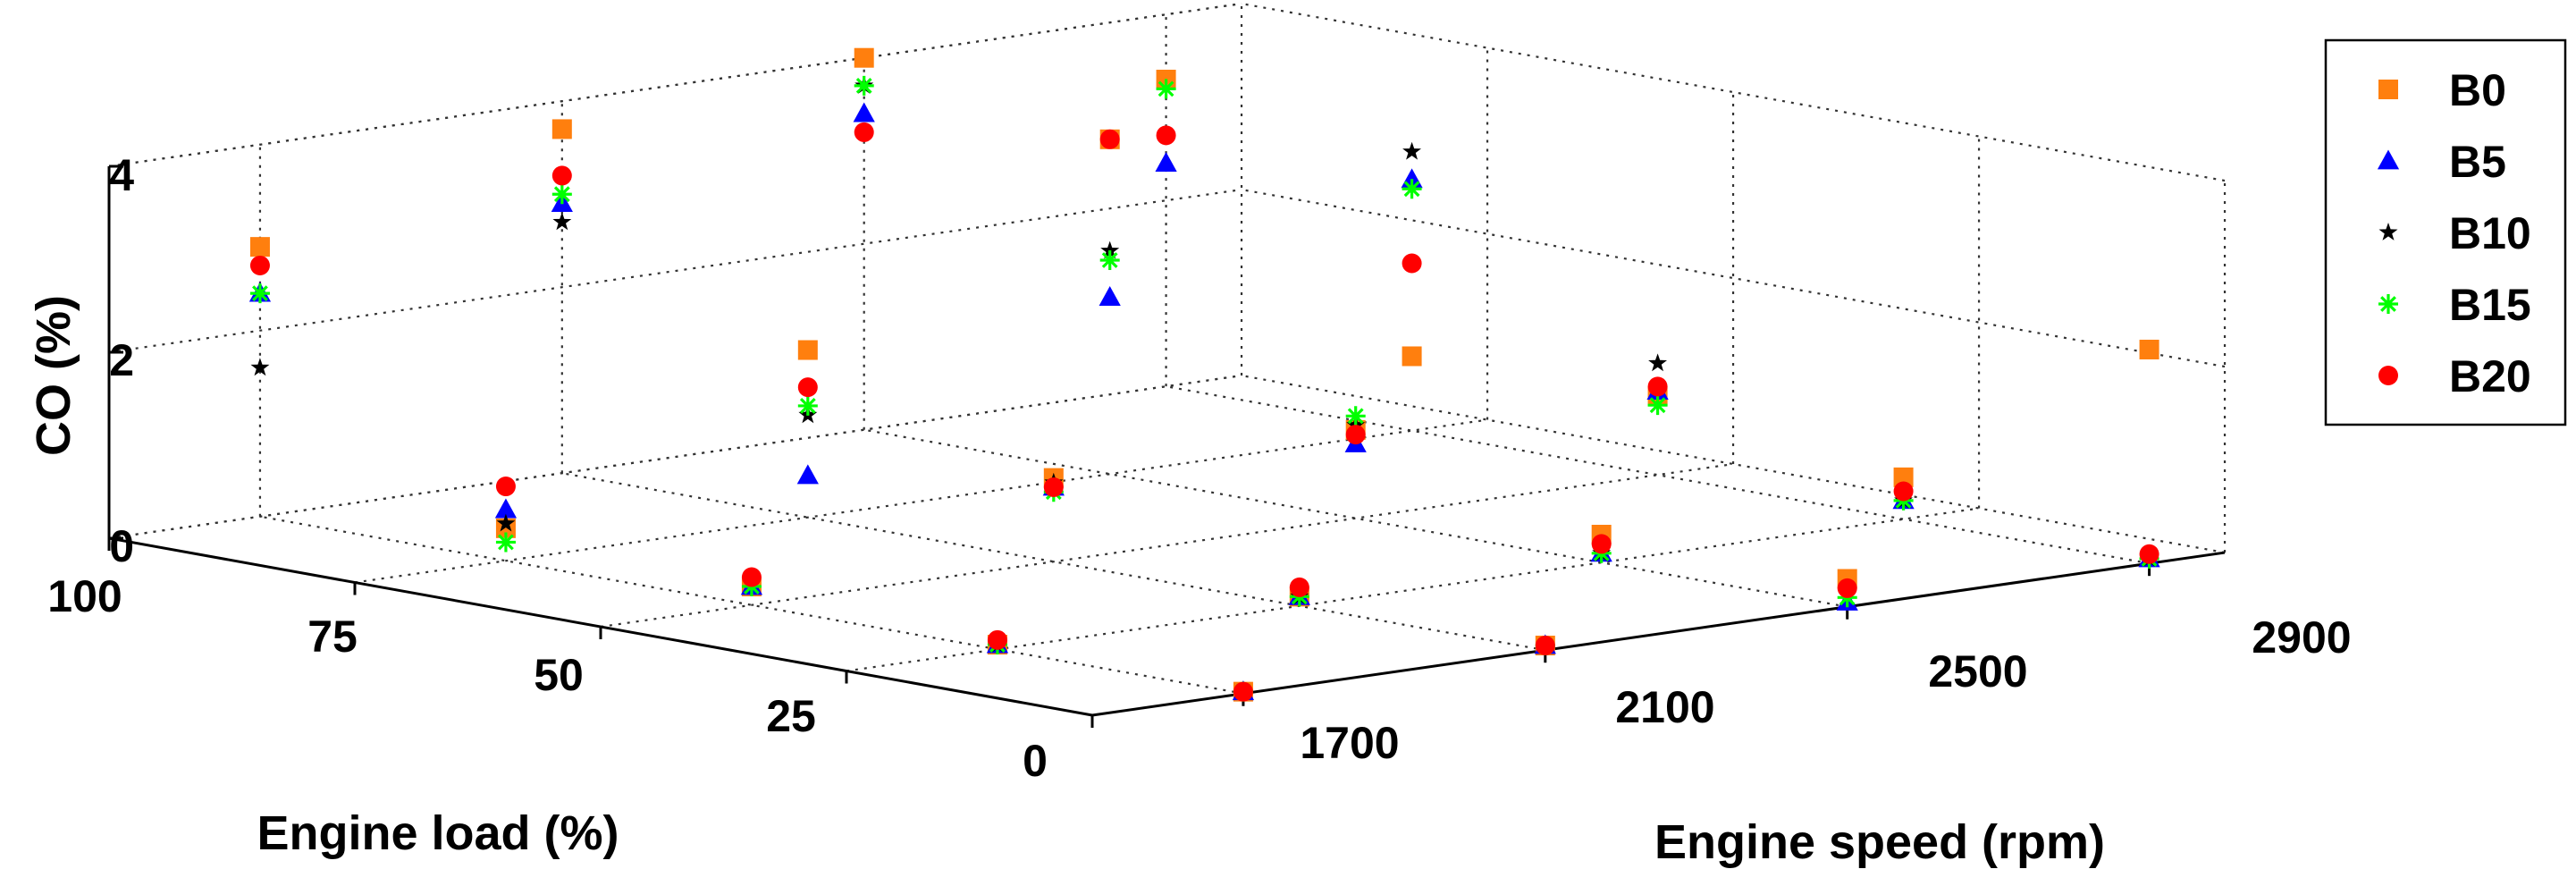 The width and height of the screenshot is (2576, 886). What do you see at coordinates (2388, 375) in the screenshot?
I see `legend-marker-b20` at bounding box center [2388, 375].